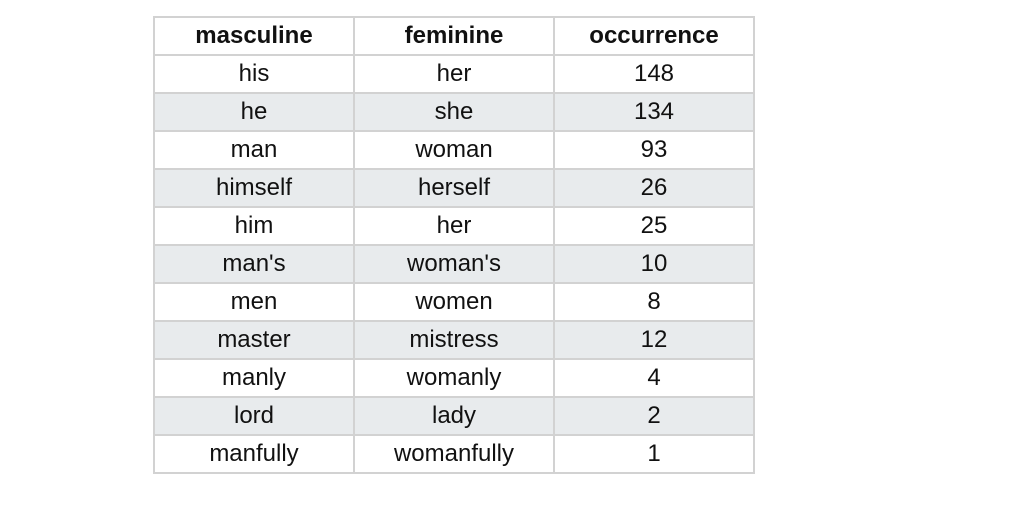 Image resolution: width=1015 pixels, height=508 pixels. What do you see at coordinates (654, 340) in the screenshot?
I see `cell-occurrence: 12` at bounding box center [654, 340].